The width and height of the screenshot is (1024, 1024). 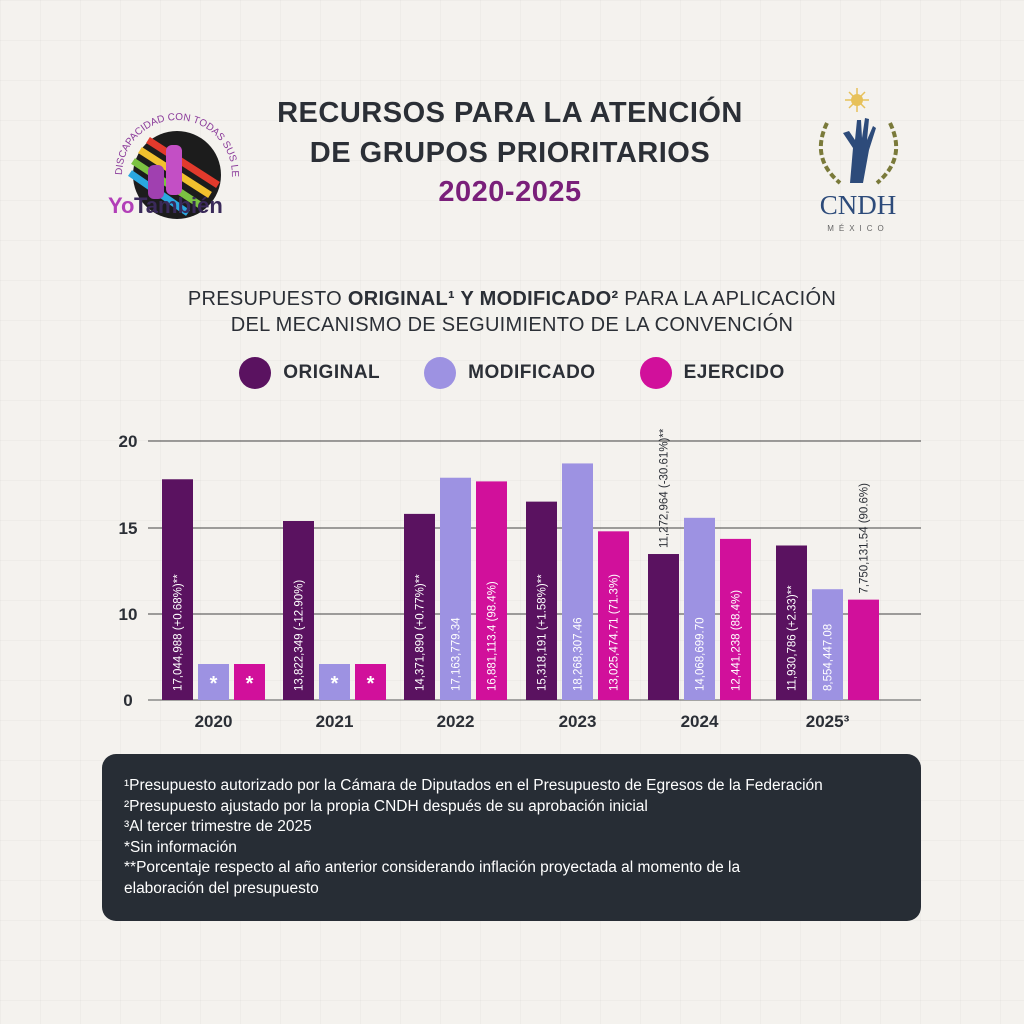 I want to click on svg-text: MÉXICO, so click(x=858, y=228).